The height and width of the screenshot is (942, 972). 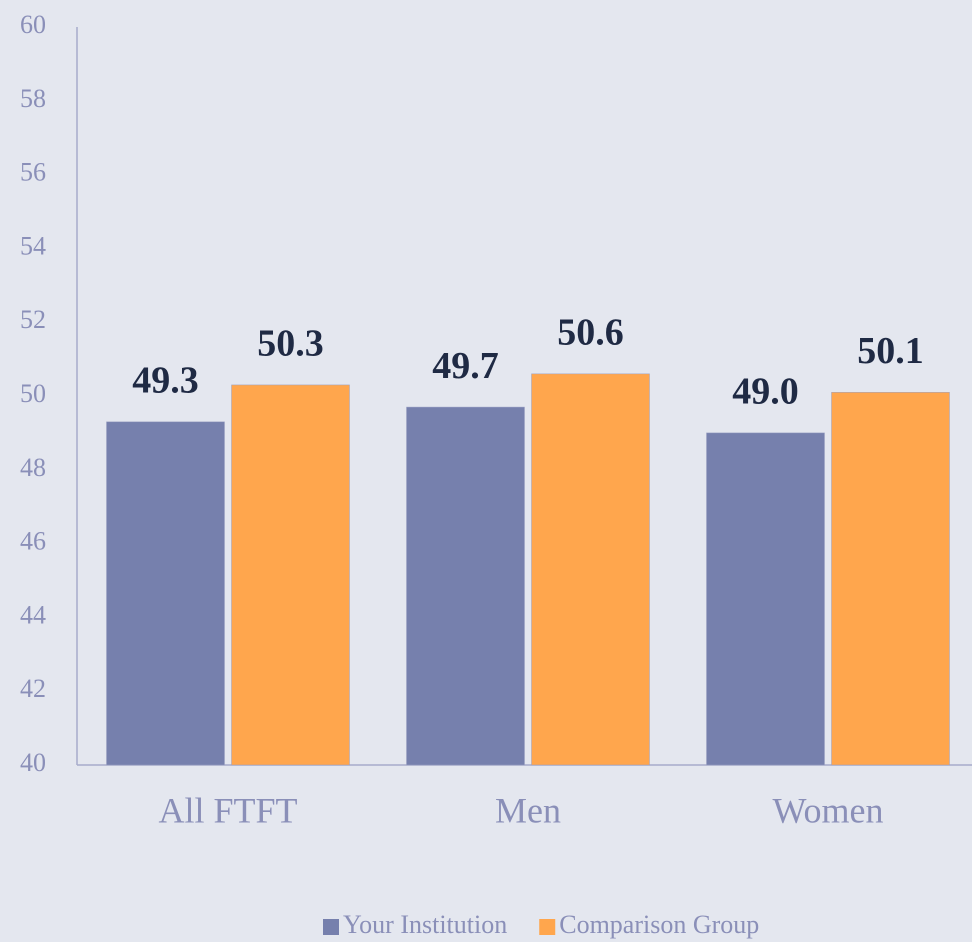 What do you see at coordinates (659, 924) in the screenshot?
I see `legend-label: Comparison Group` at bounding box center [659, 924].